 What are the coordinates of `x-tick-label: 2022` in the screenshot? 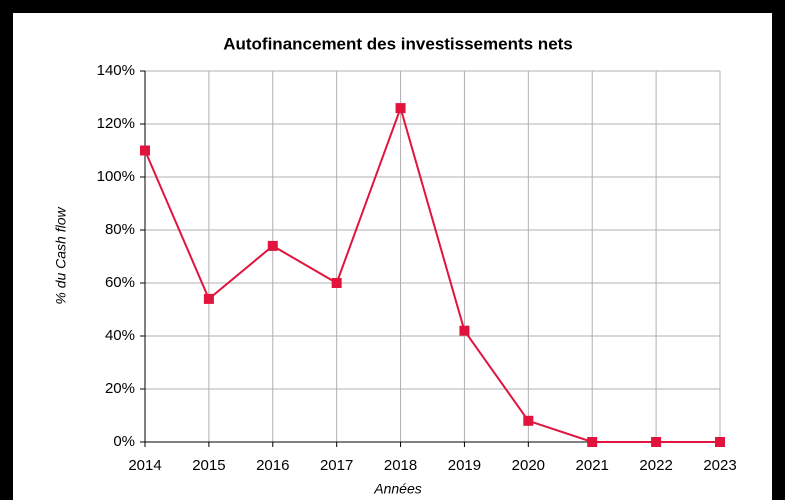 It's located at (655, 465).